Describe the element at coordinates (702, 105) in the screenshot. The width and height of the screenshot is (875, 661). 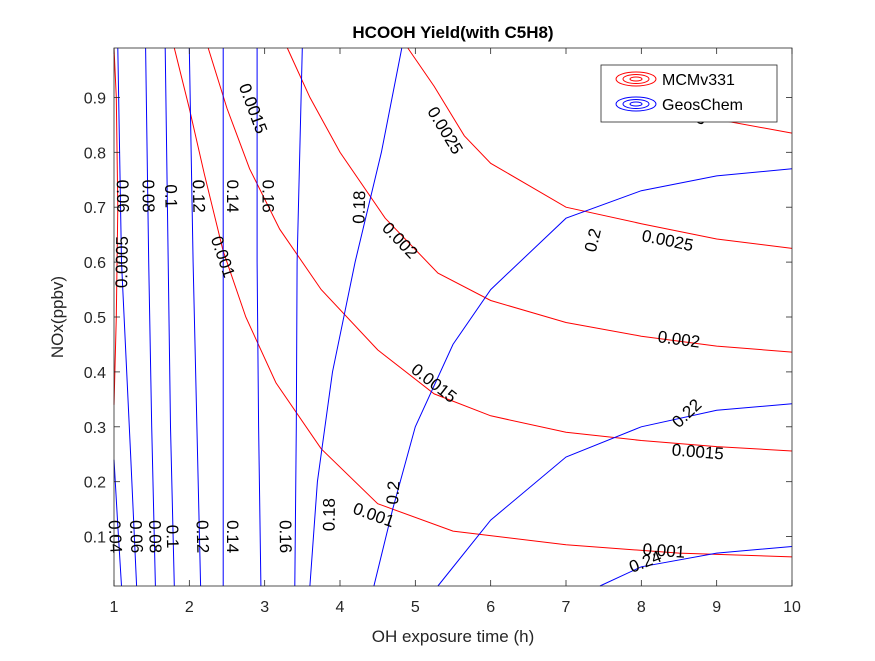
I see `legend-entry-label: GeosChem` at that location.